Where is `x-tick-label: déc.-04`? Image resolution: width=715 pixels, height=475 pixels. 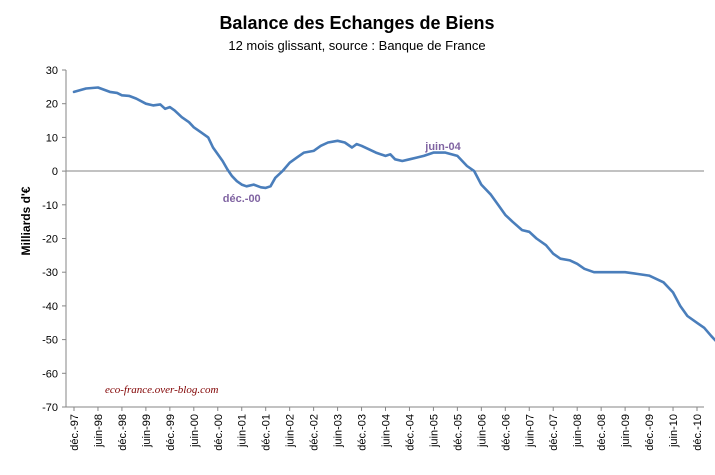 x-tick-label: déc.-04 is located at coordinates (410, 432).